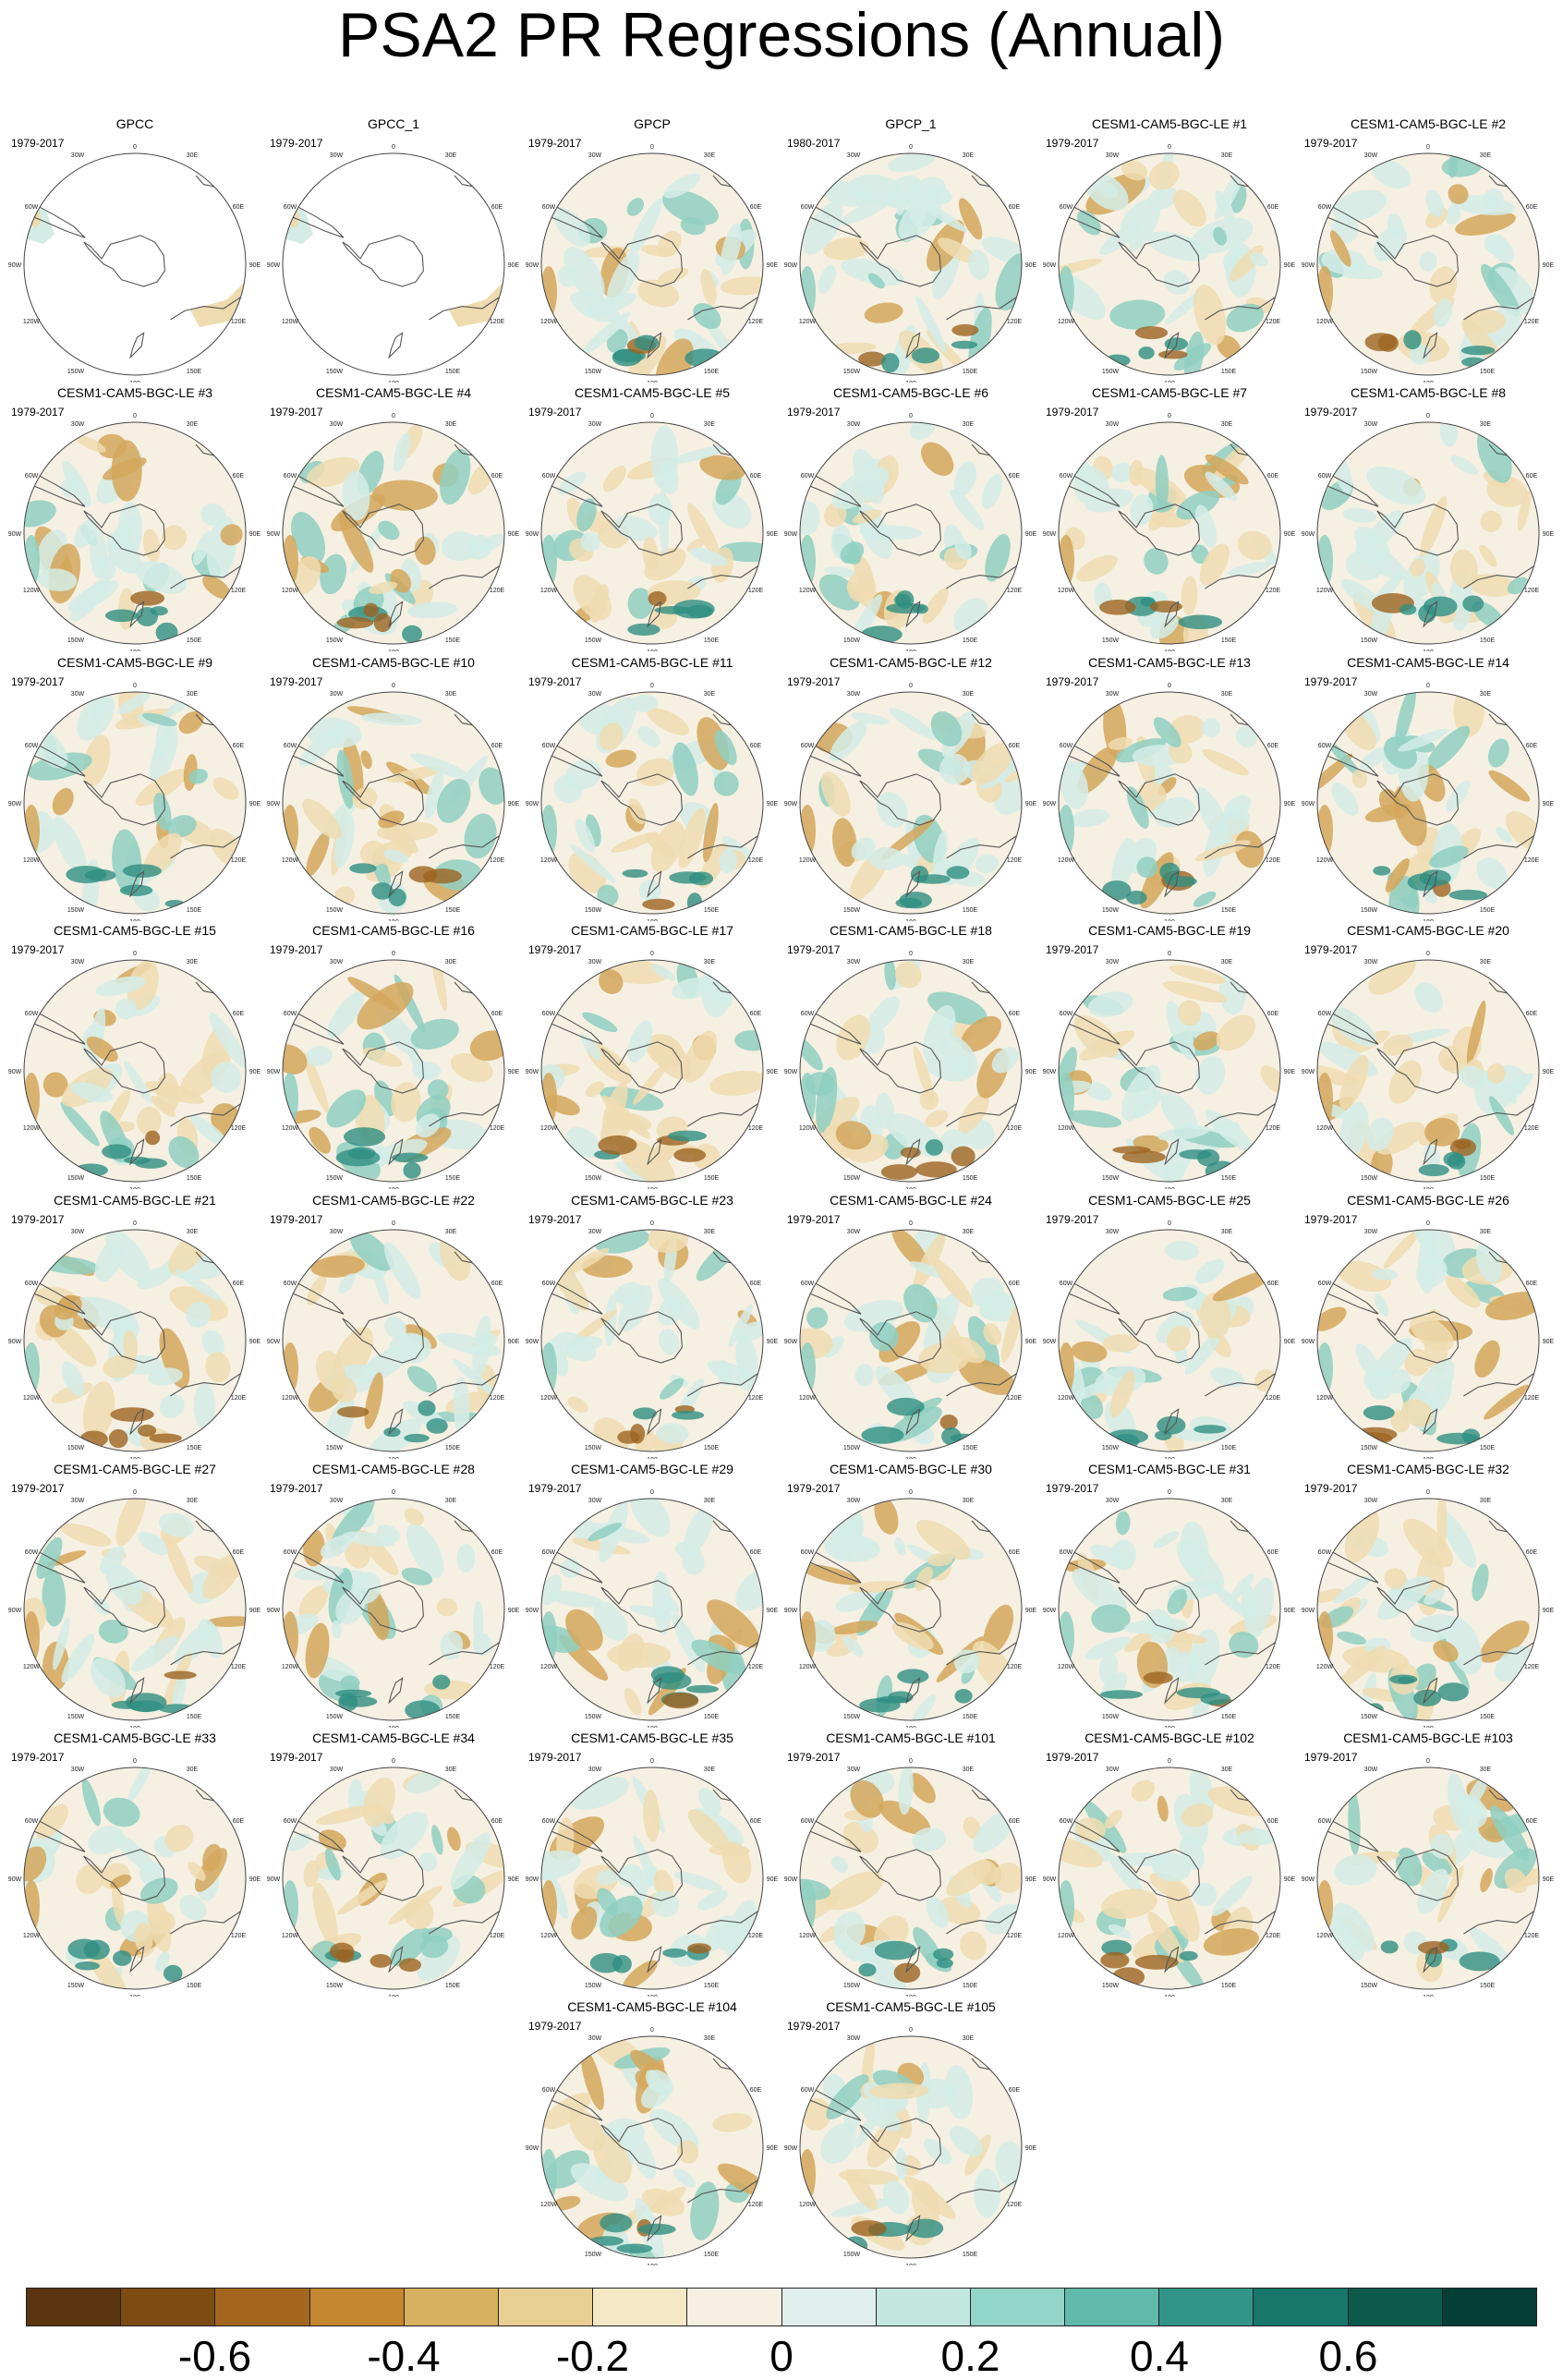 The image size is (1563, 2380). What do you see at coordinates (32, 322) in the screenshot?
I see `longitude-label: 120W` at bounding box center [32, 322].